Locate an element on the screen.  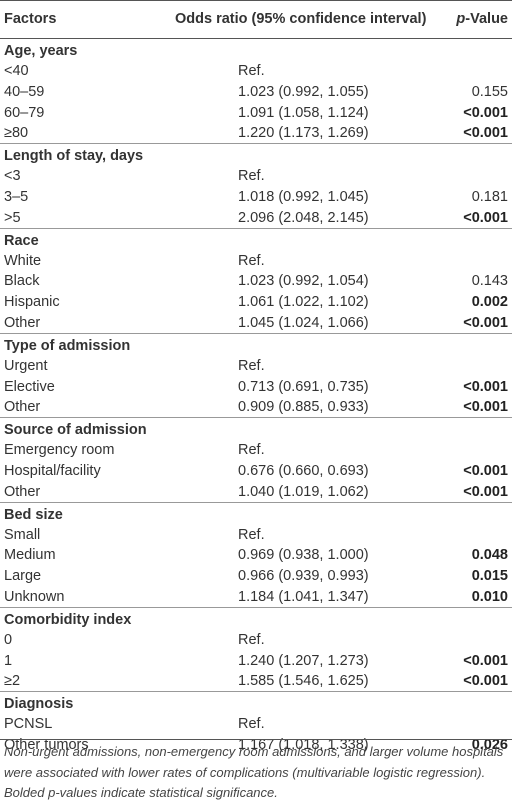
table-row: 40–59 1.023 (0.992, 1.055) 0.155 is located at coordinates (256, 91).